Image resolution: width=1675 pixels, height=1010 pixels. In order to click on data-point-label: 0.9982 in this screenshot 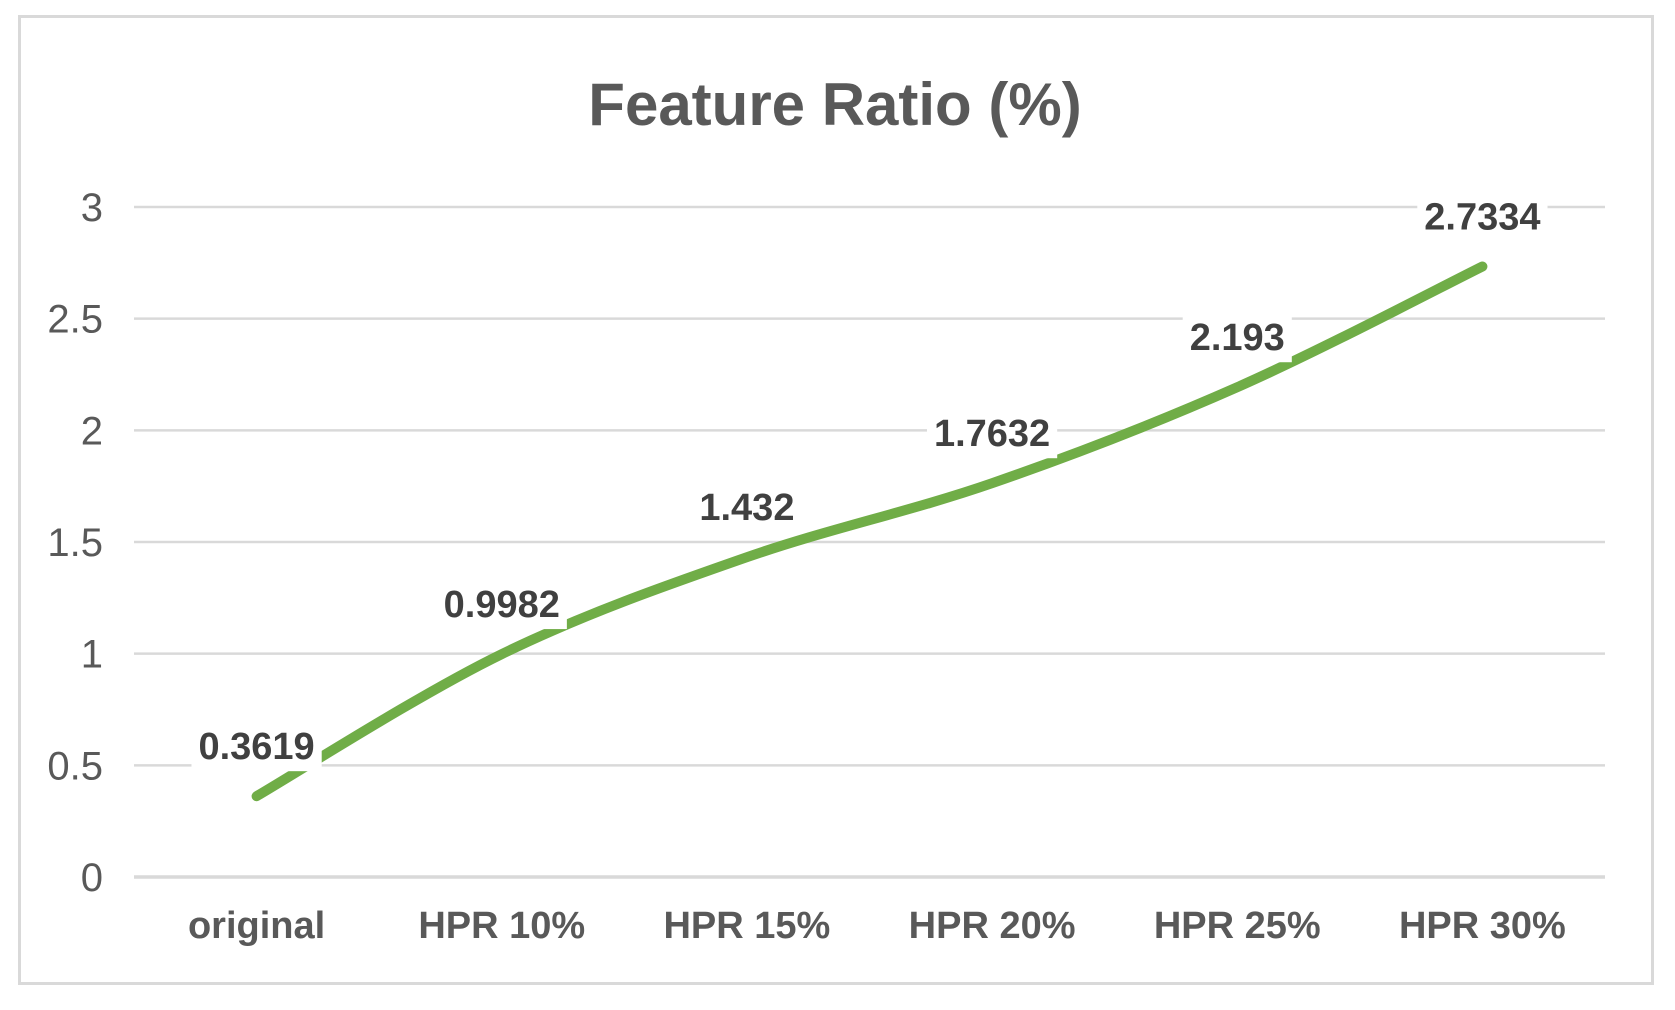, I will do `click(502, 605)`.